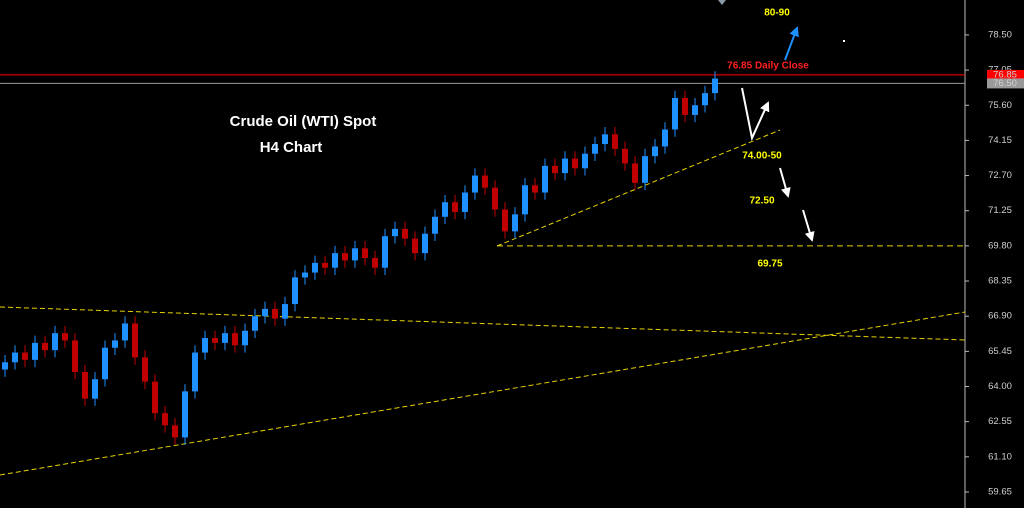 This screenshot has height=508, width=1024. Describe the element at coordinates (1000, 140) in the screenshot. I see `y-tick-label: 74.15` at that location.